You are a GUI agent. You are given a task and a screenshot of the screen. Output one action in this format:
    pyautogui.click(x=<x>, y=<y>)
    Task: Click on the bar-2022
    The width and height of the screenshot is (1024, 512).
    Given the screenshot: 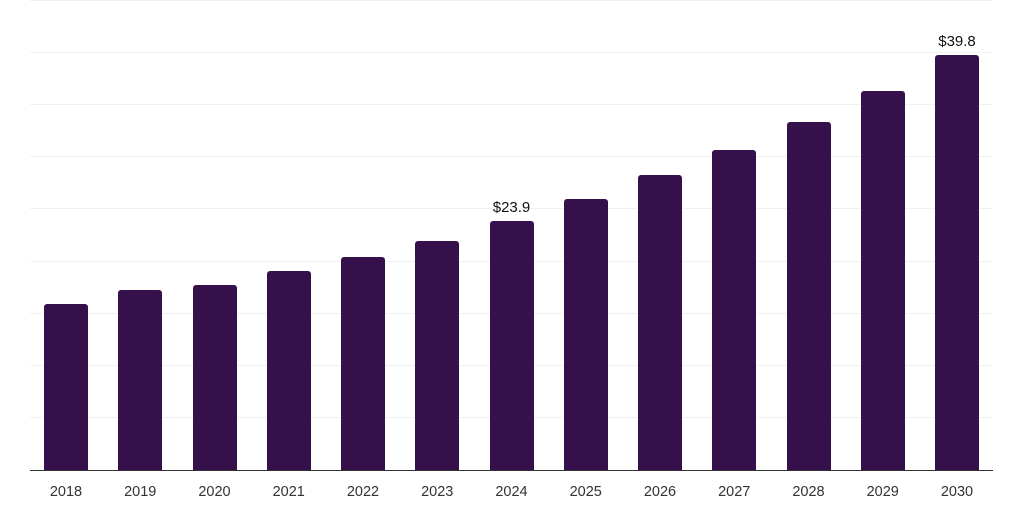 What is the action you would take?
    pyautogui.click(x=363, y=363)
    